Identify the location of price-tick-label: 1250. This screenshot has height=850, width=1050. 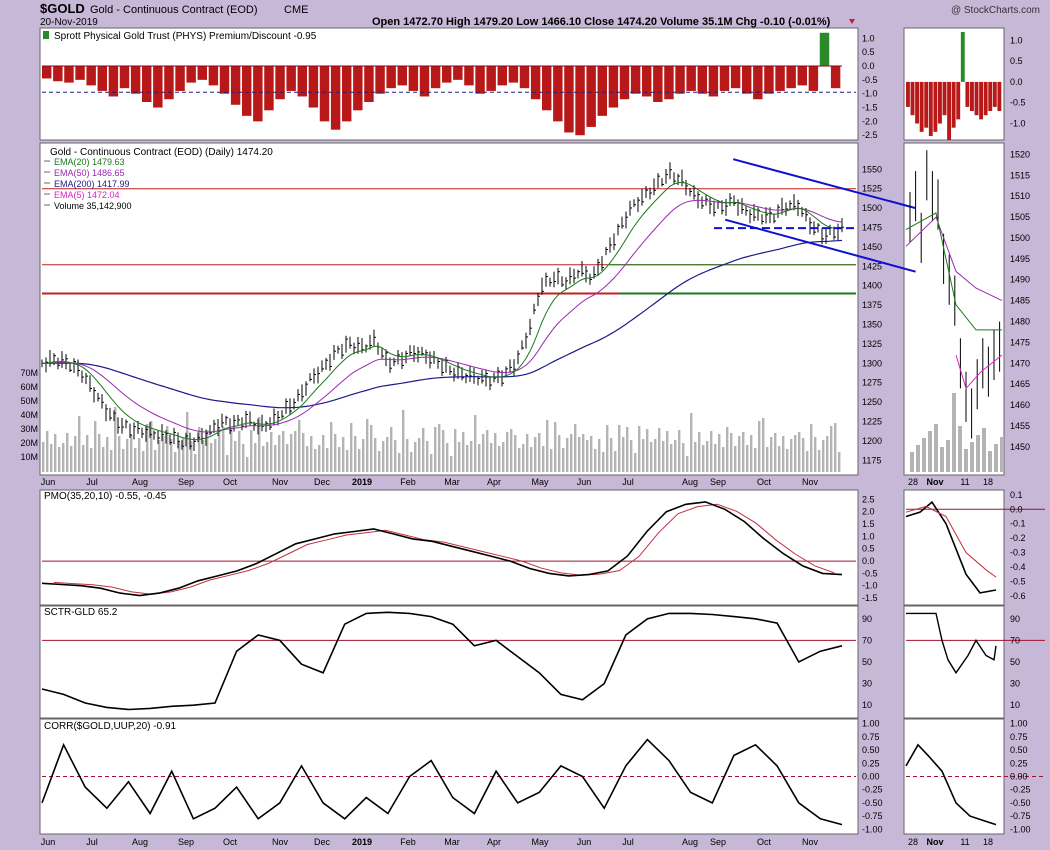
(872, 402).